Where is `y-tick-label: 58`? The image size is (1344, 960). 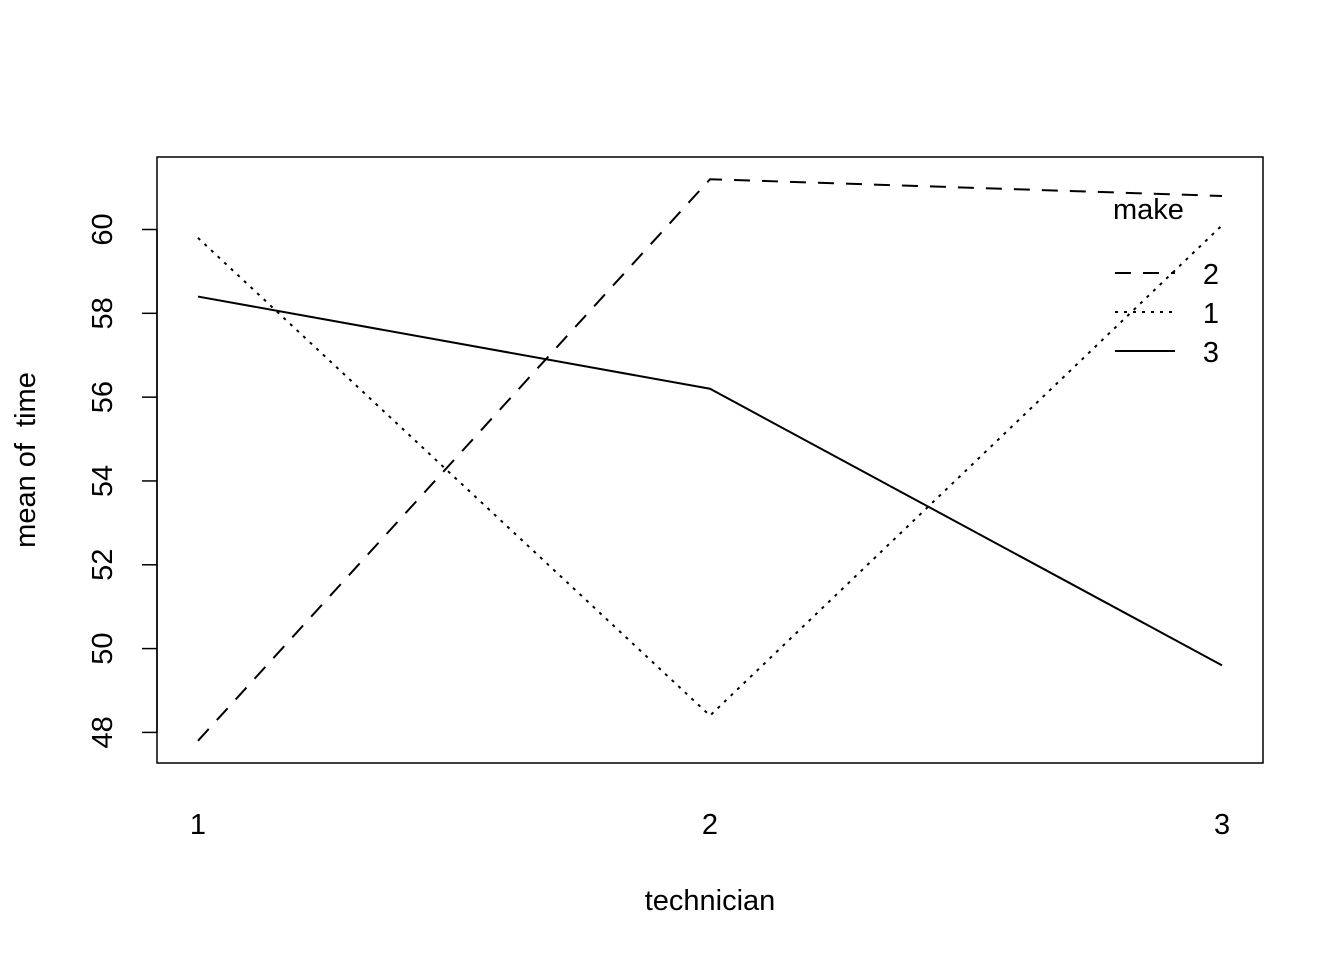
y-tick-label: 58 is located at coordinates (103, 313).